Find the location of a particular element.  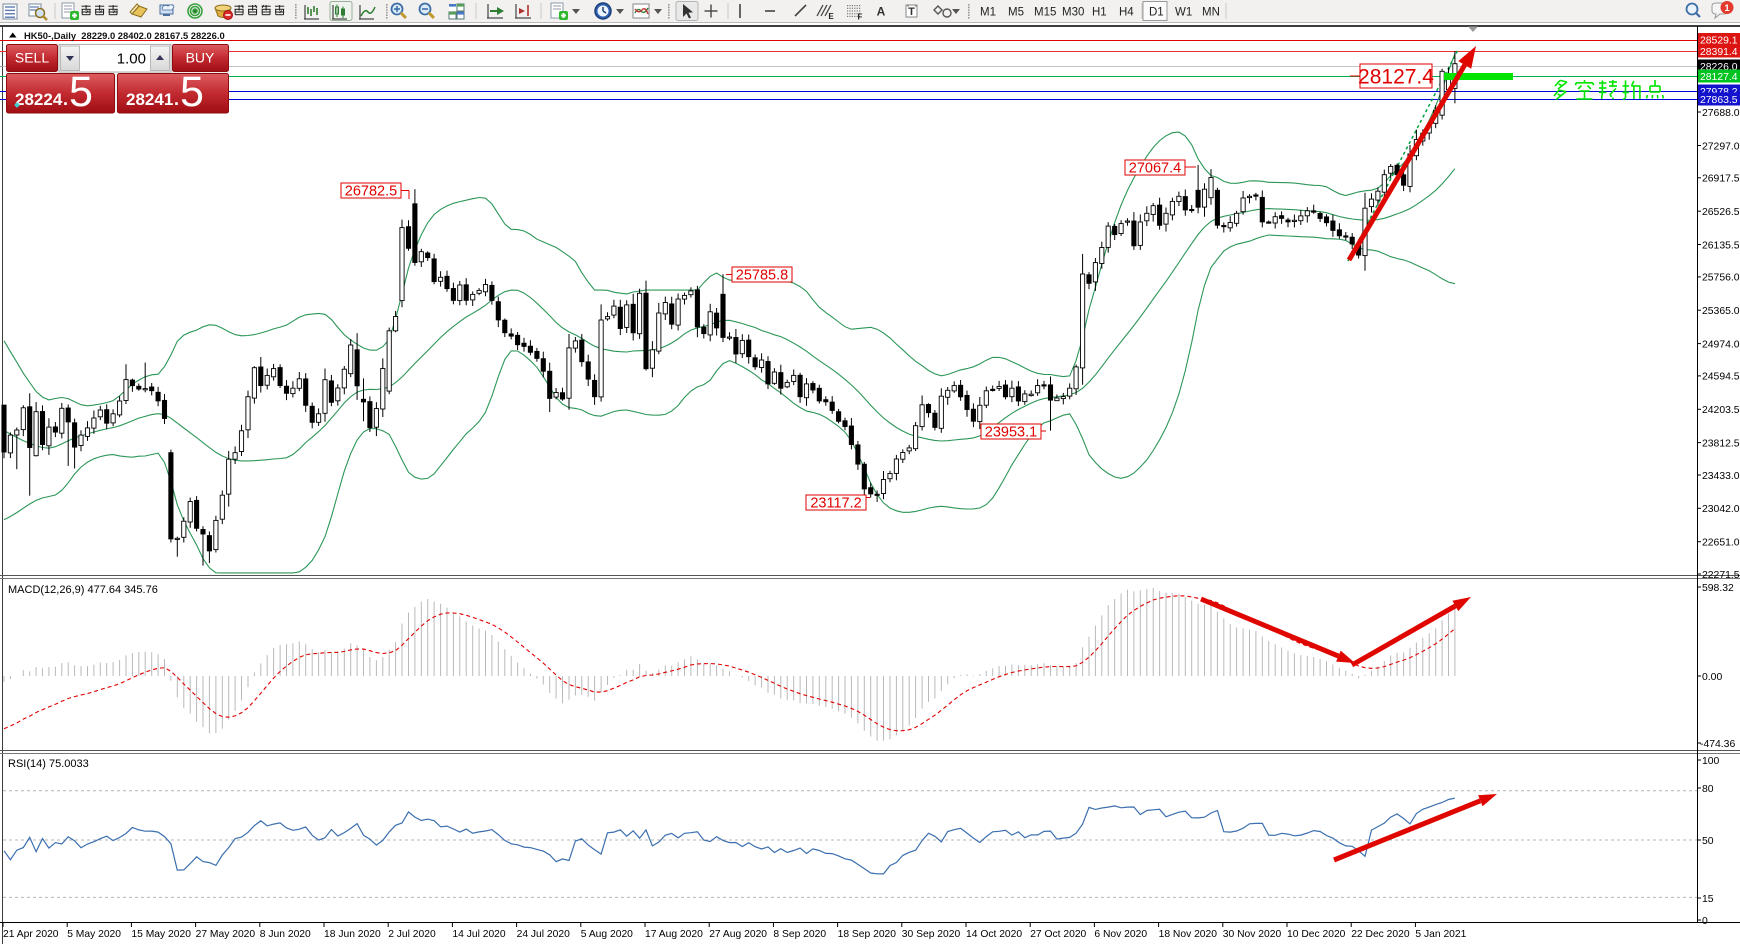

svg-text: A is located at coordinates (881, 12).